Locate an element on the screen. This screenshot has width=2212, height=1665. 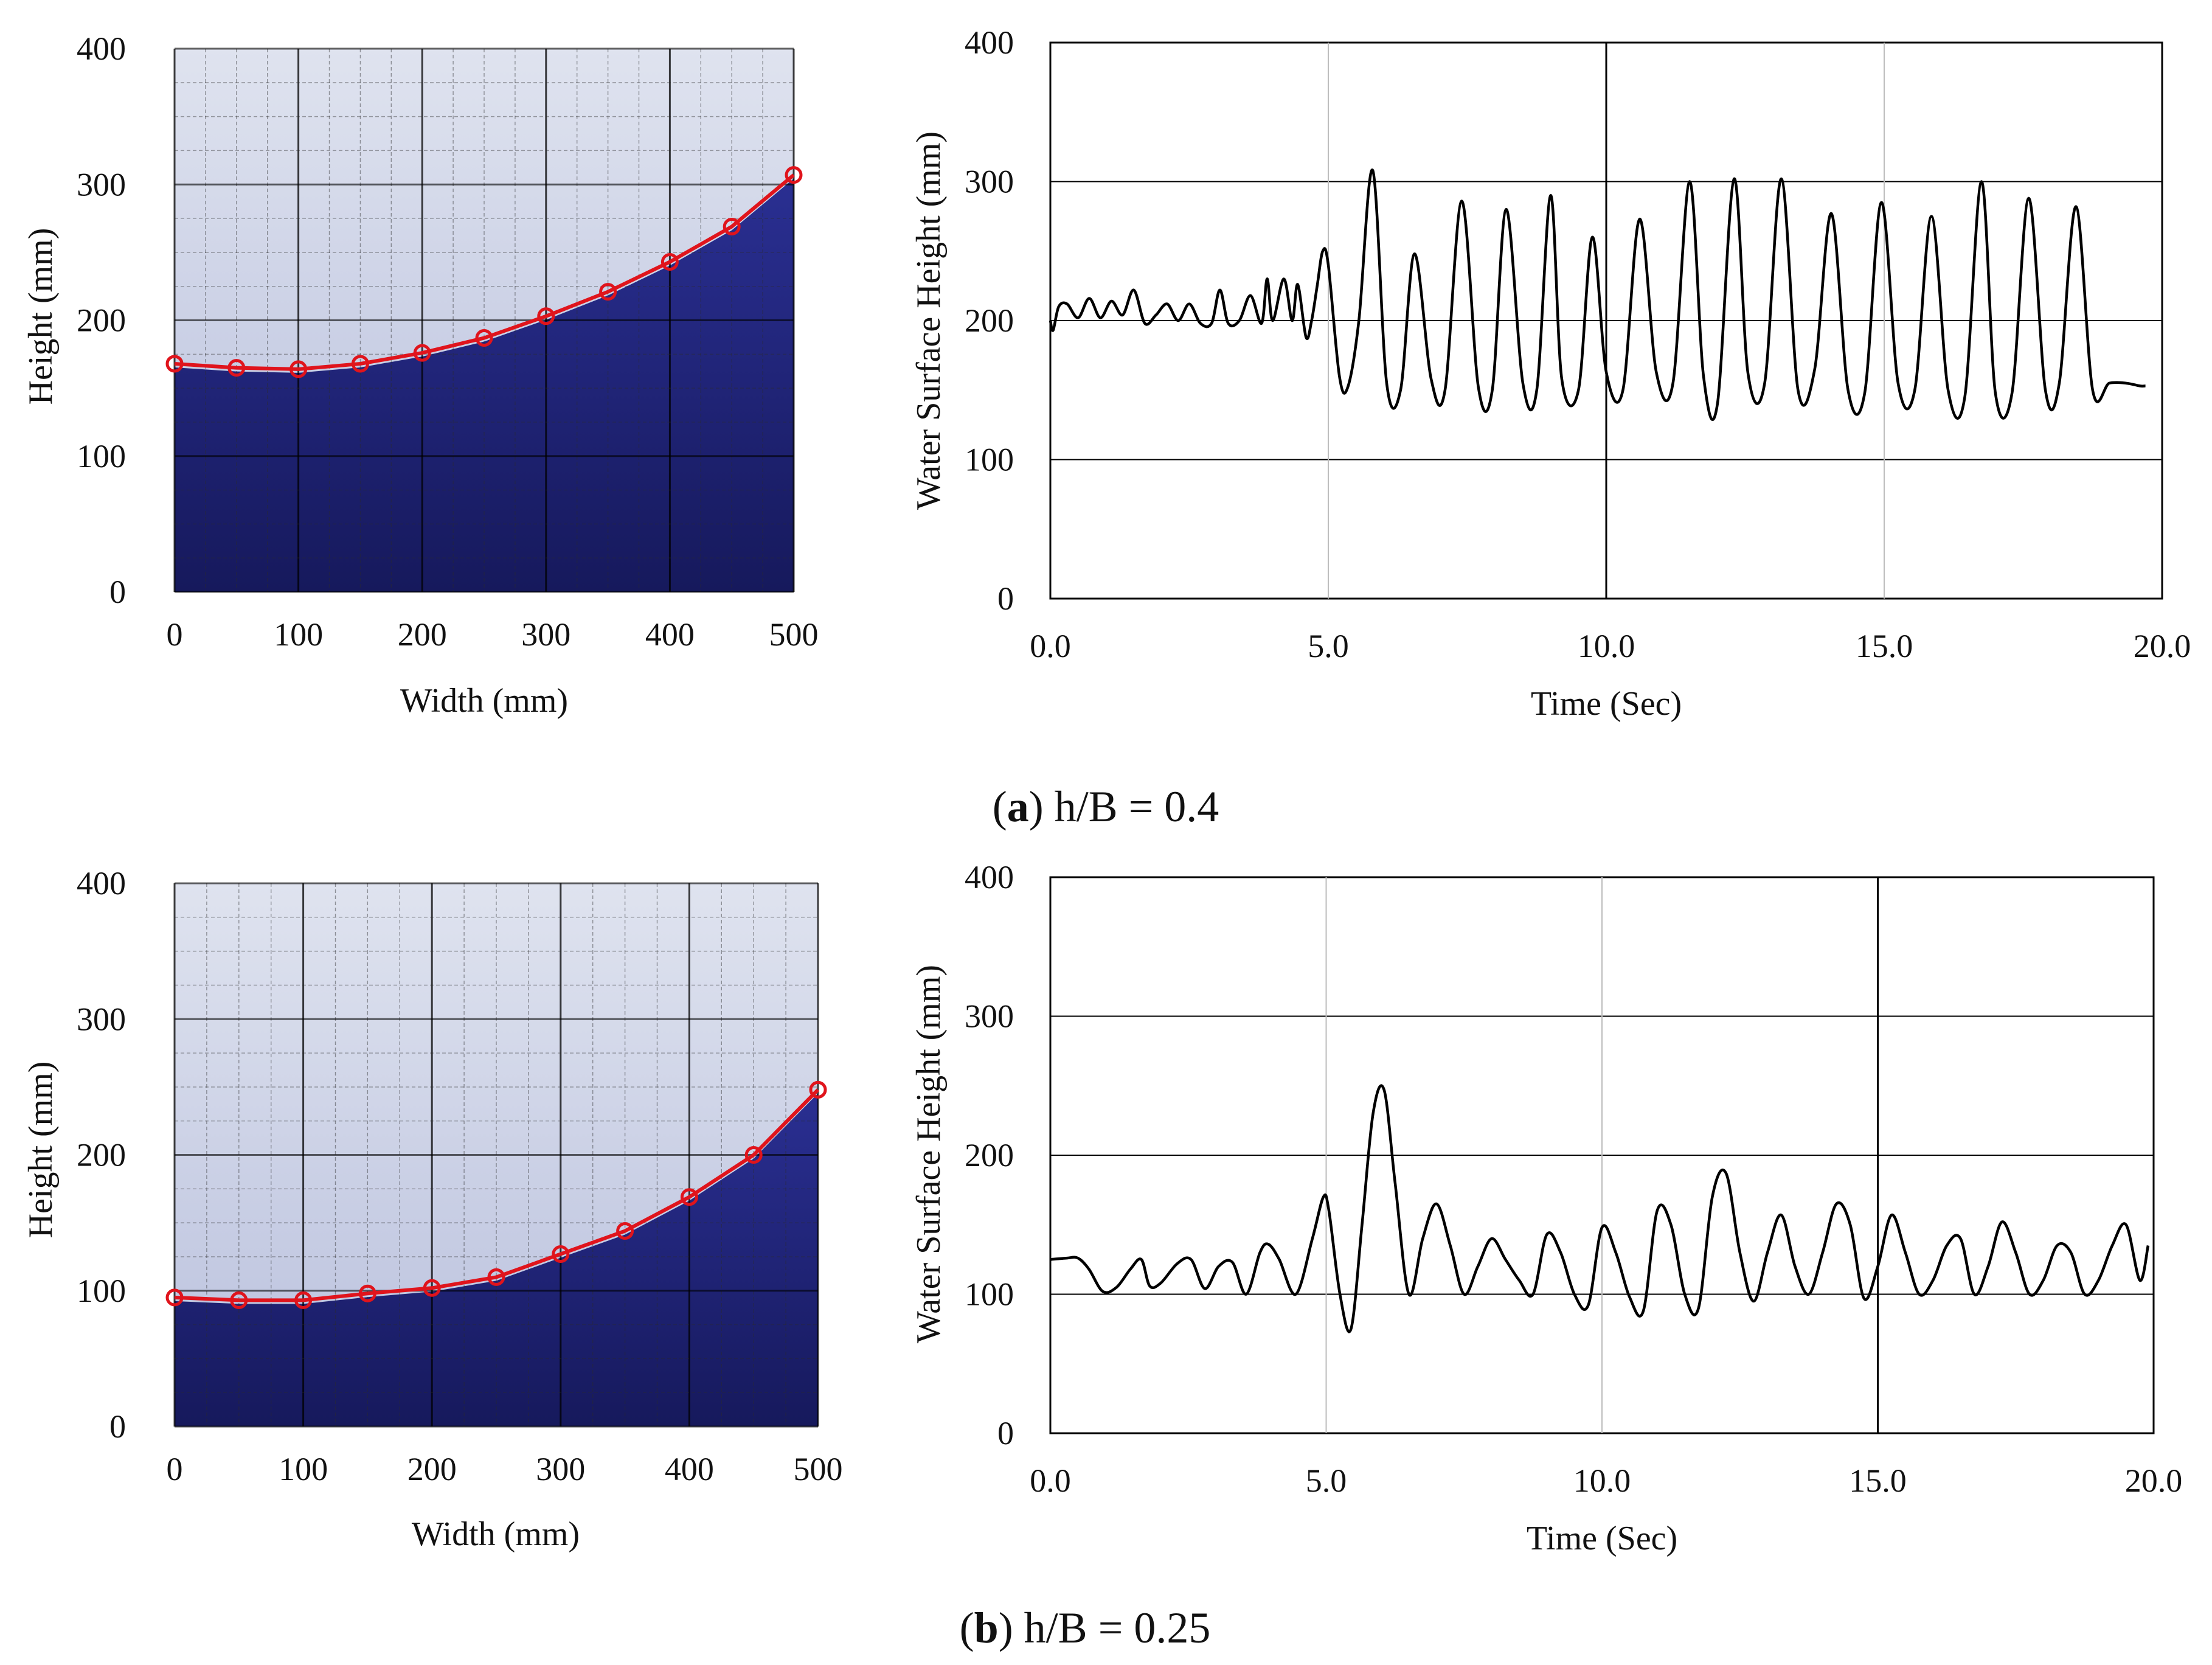
caption-b: (b) h/B = 0.25 is located at coordinates (1085, 1628).